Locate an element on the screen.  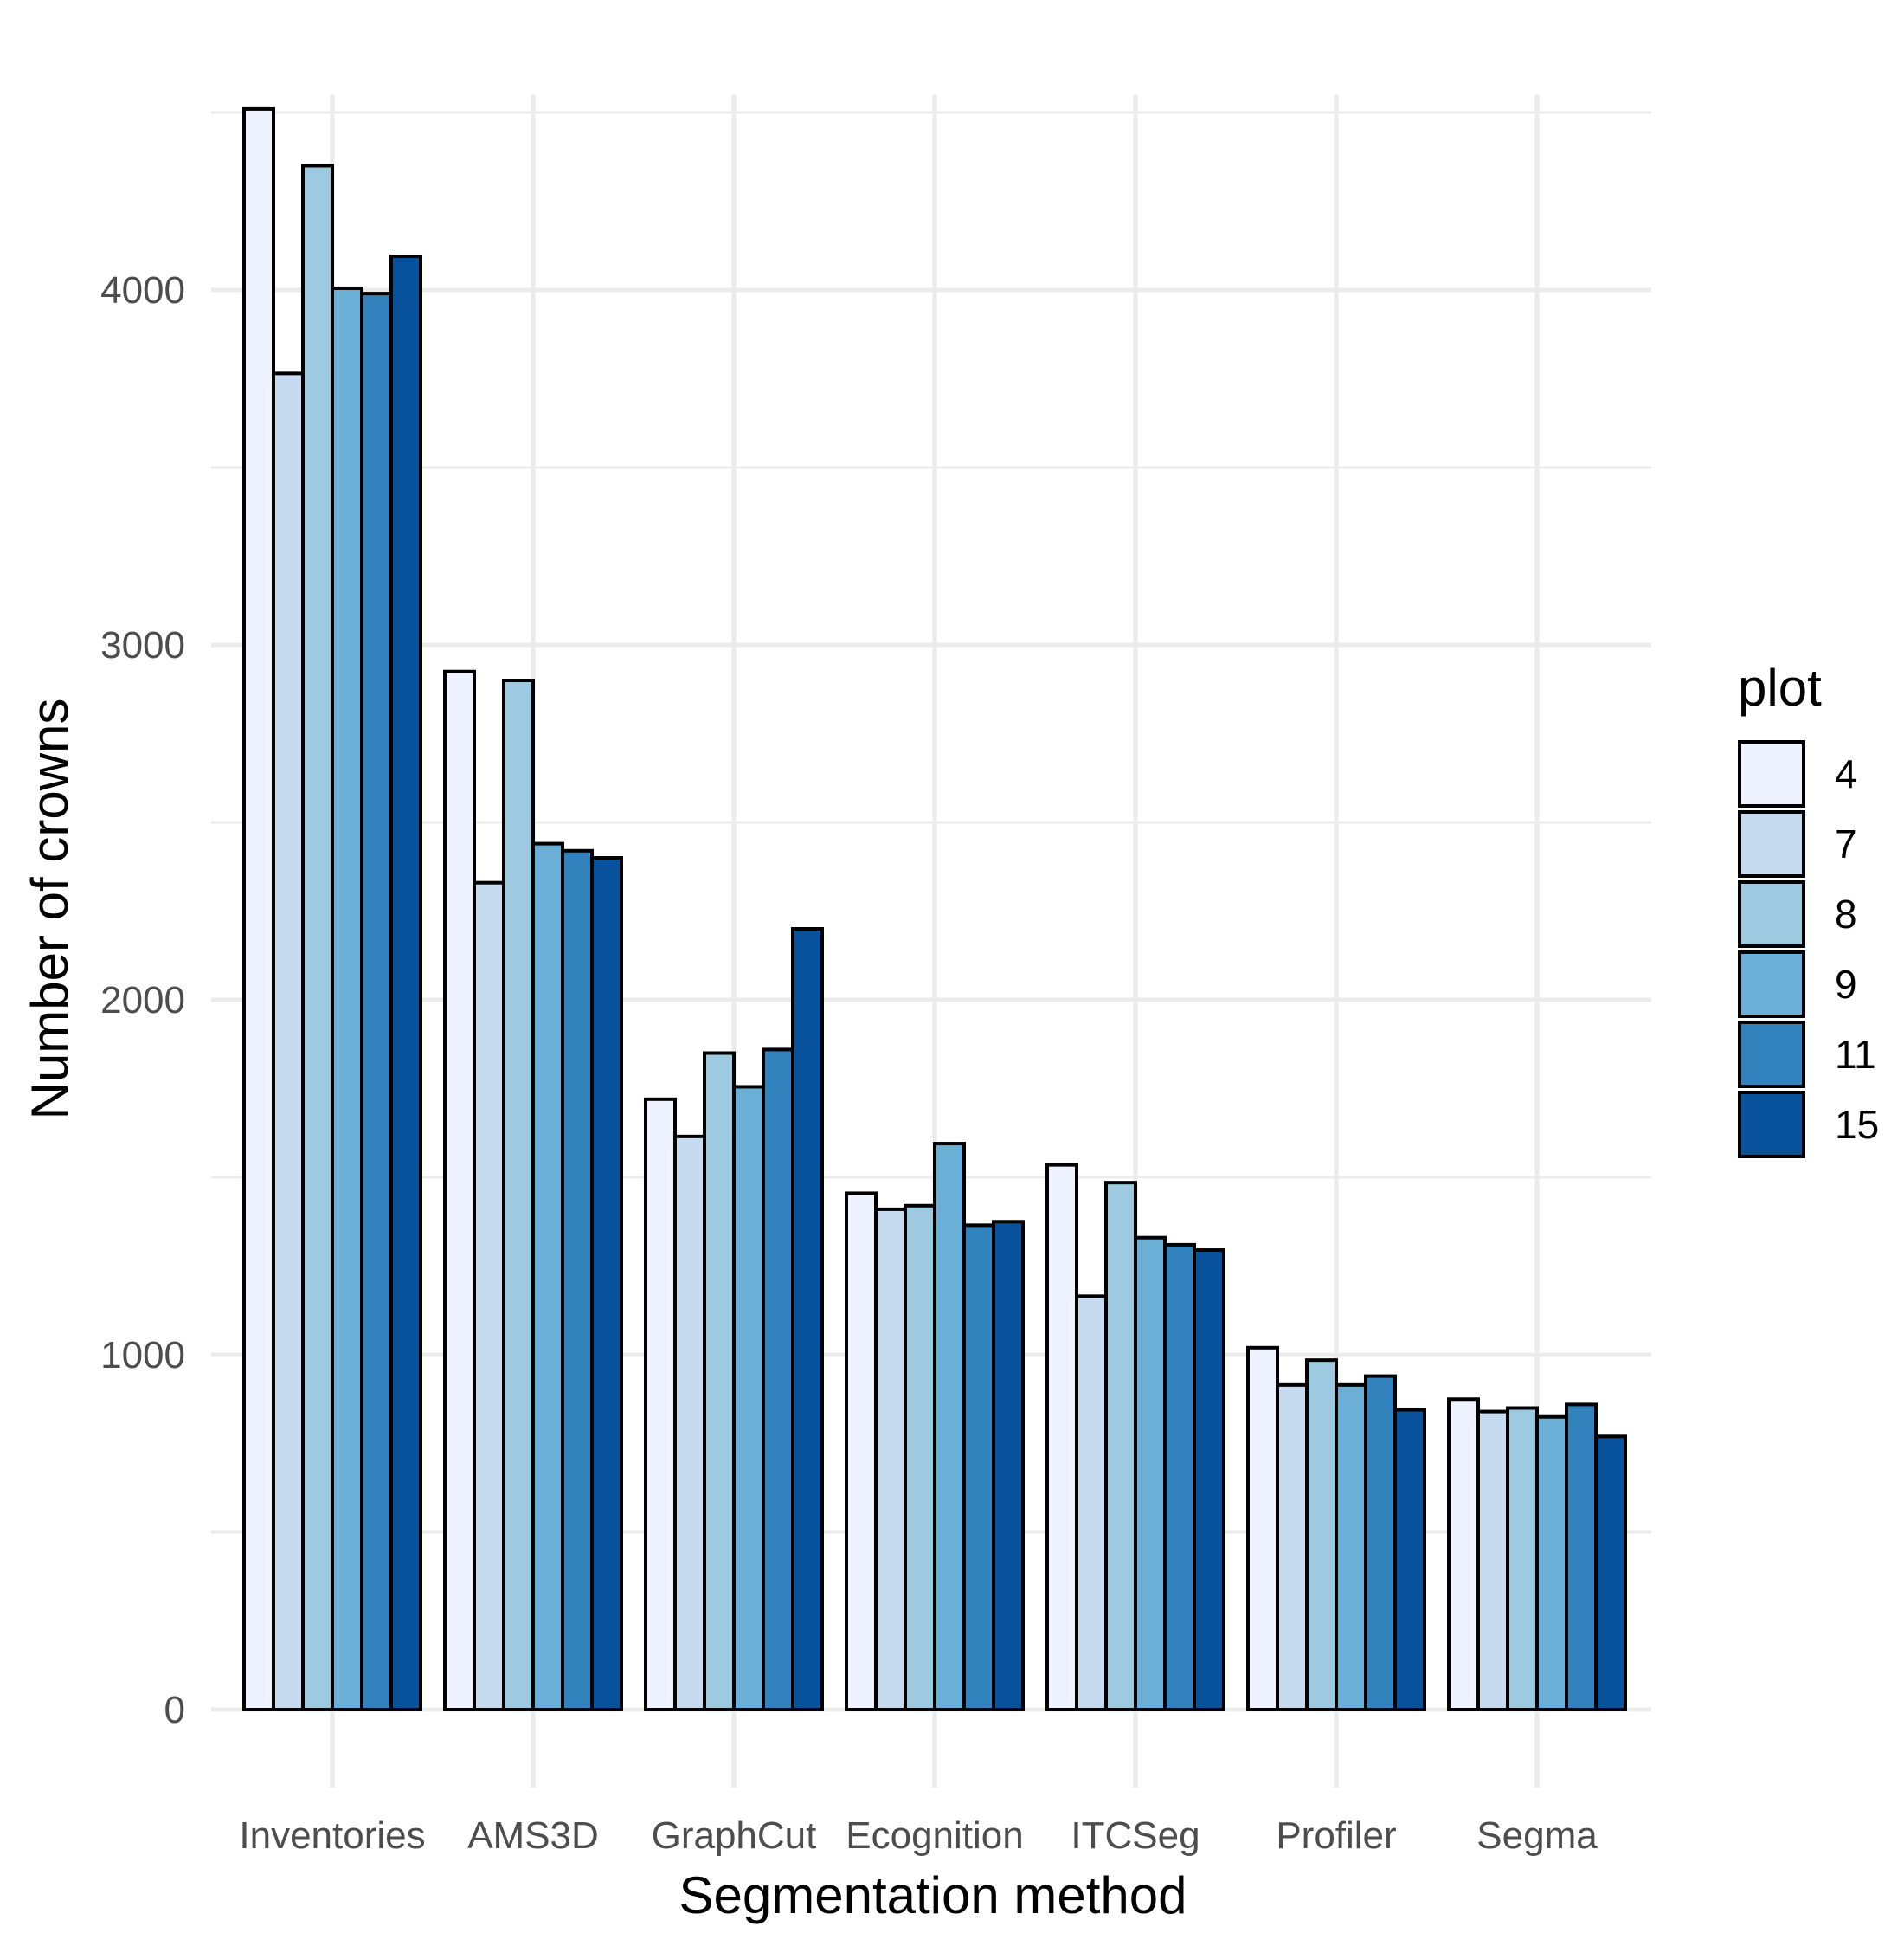
y-tick-label: 0 is located at coordinates (174, 1710).